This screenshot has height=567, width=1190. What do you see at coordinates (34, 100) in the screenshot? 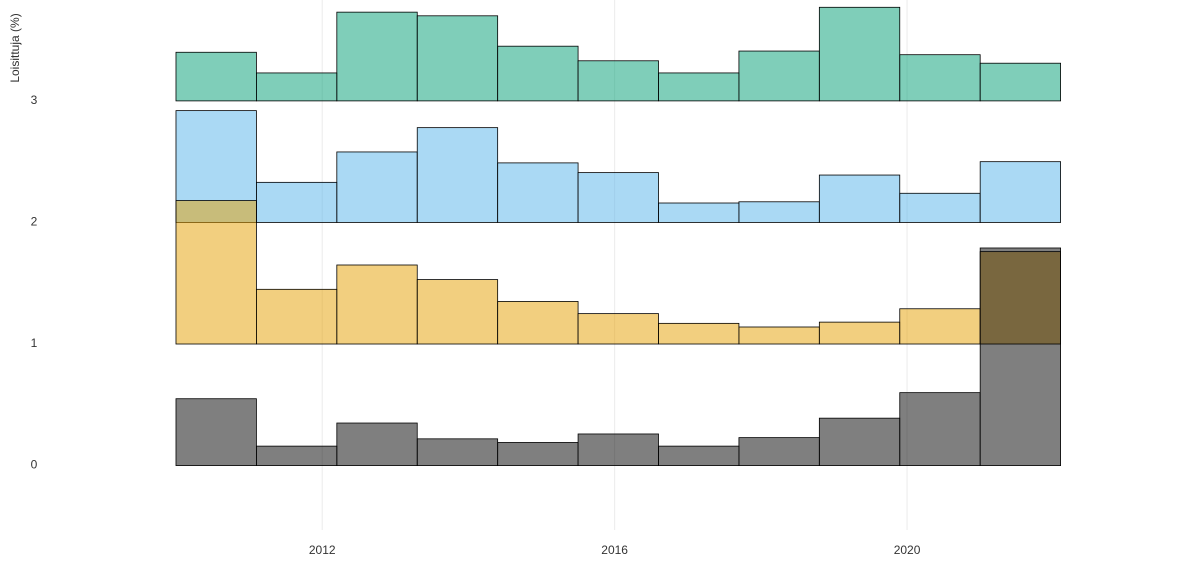
I see `y-tick-label: 3` at bounding box center [34, 100].